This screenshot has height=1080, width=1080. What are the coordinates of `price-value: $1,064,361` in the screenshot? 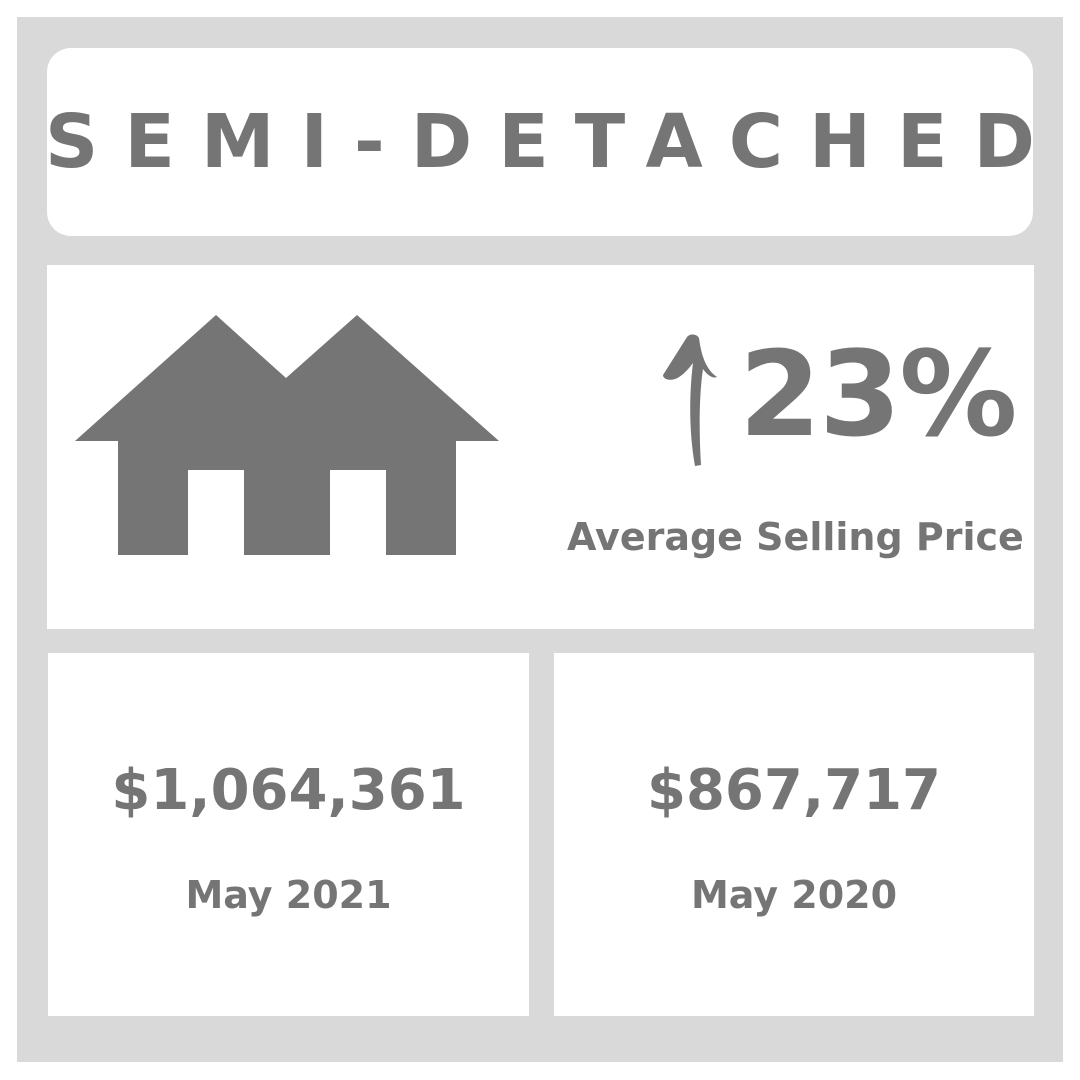 It's located at (288, 790).